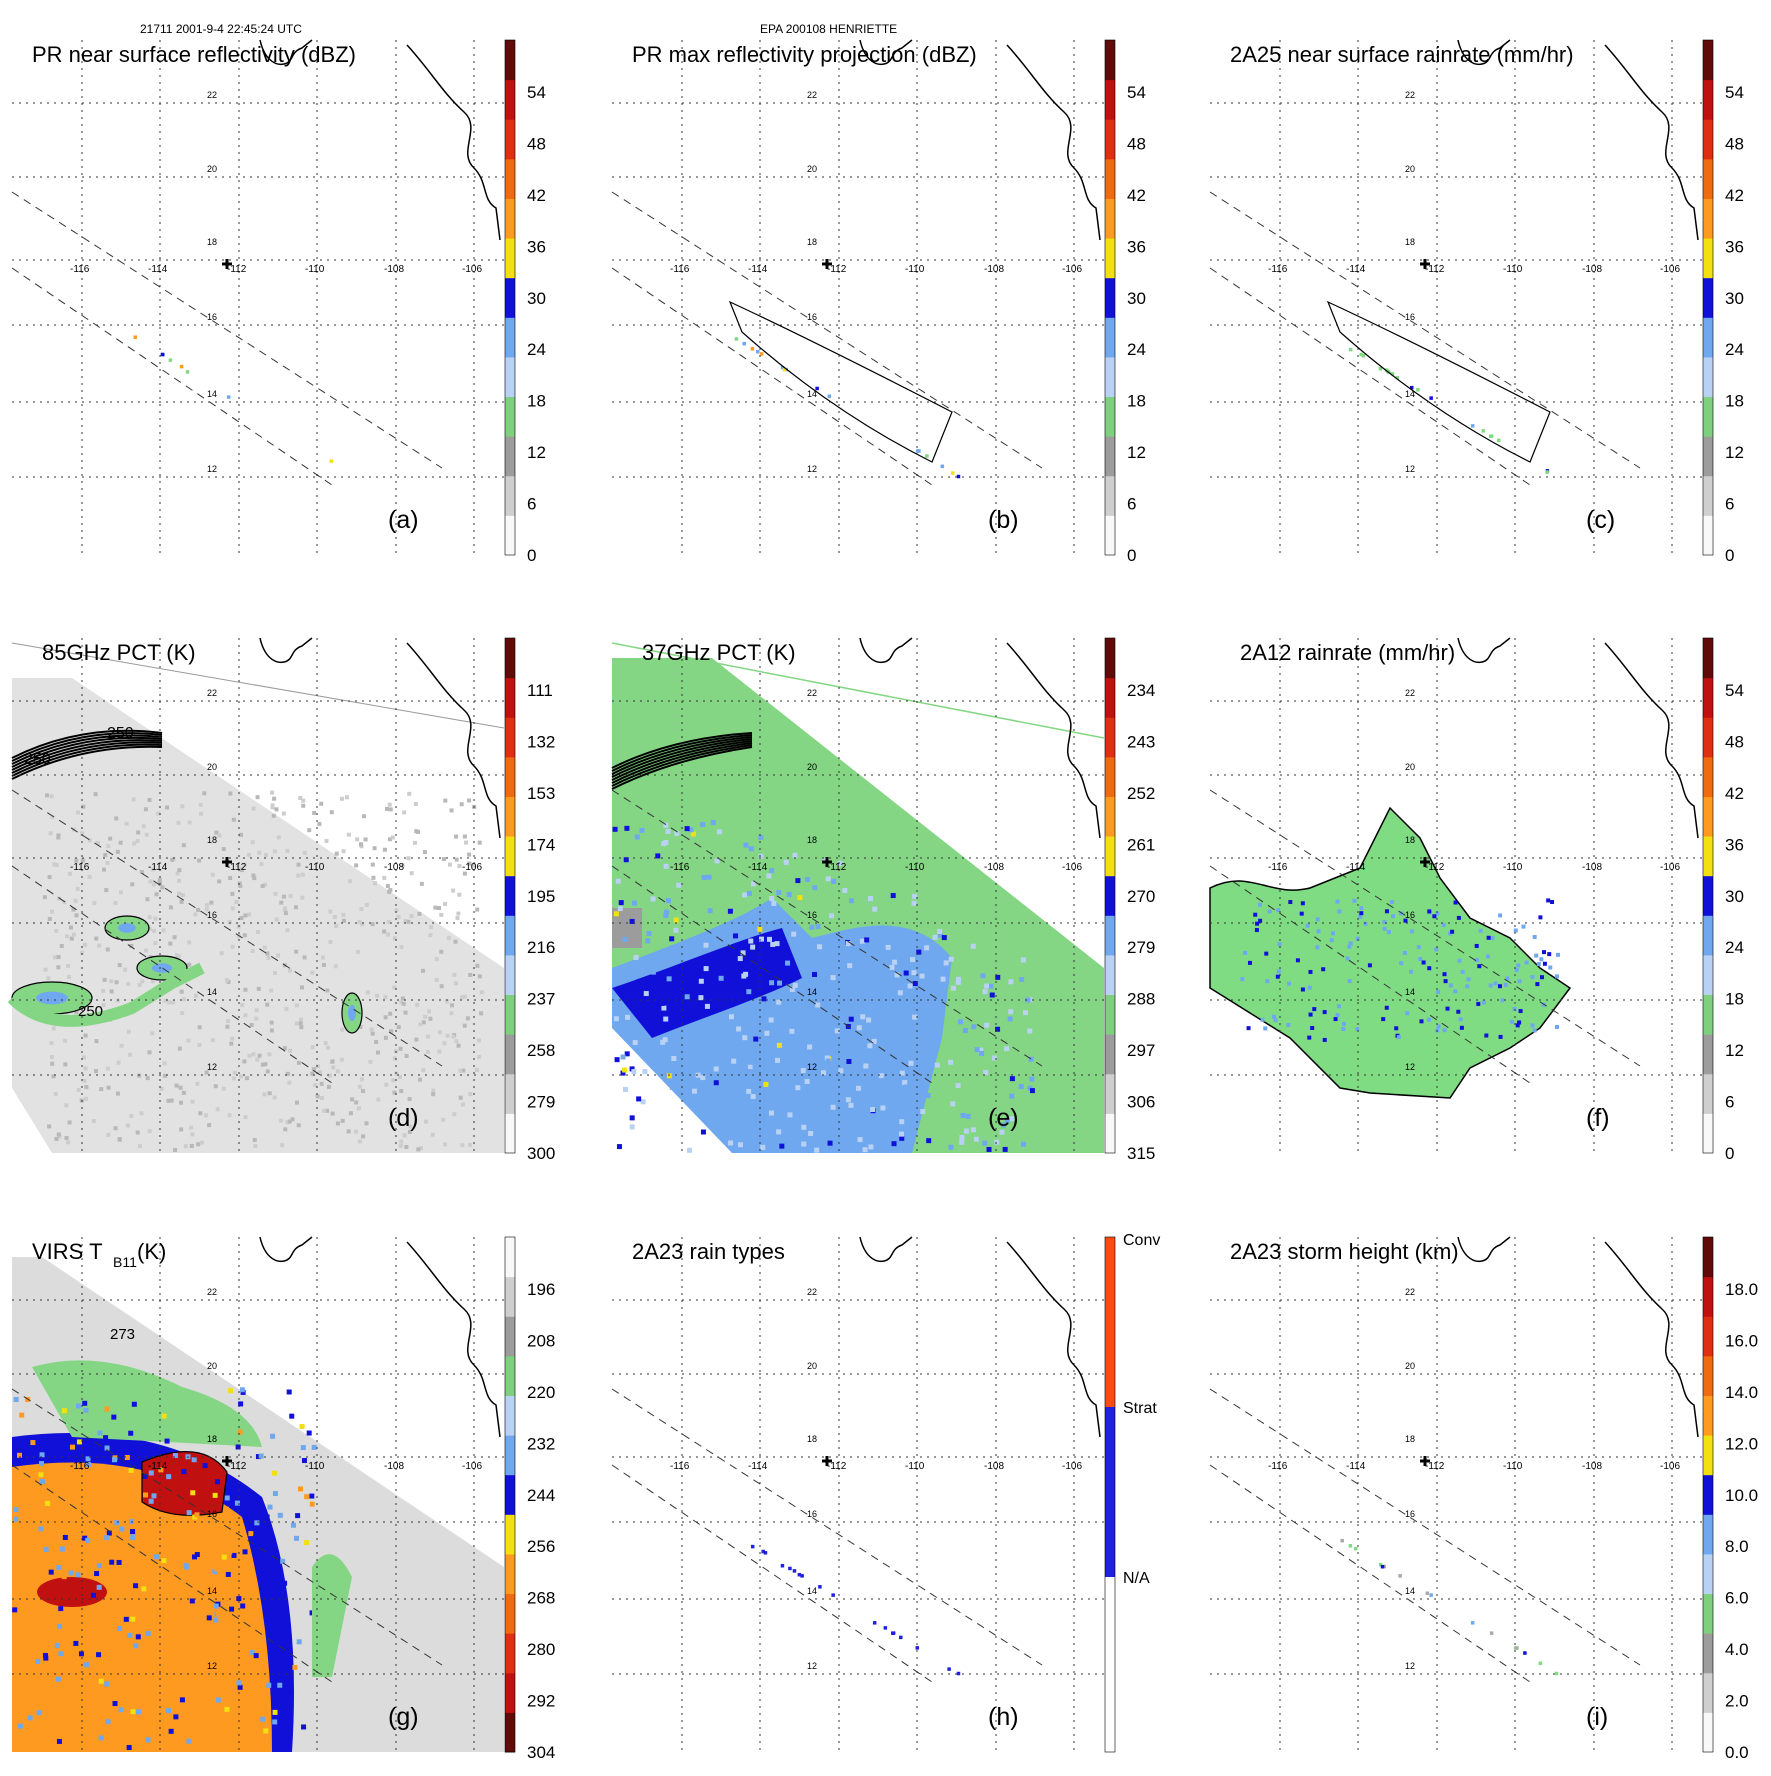 This screenshot has height=1776, width=1771. Describe the element at coordinates (541, 1392) in the screenshot. I see `colorbar-tick-label: 220` at that location.